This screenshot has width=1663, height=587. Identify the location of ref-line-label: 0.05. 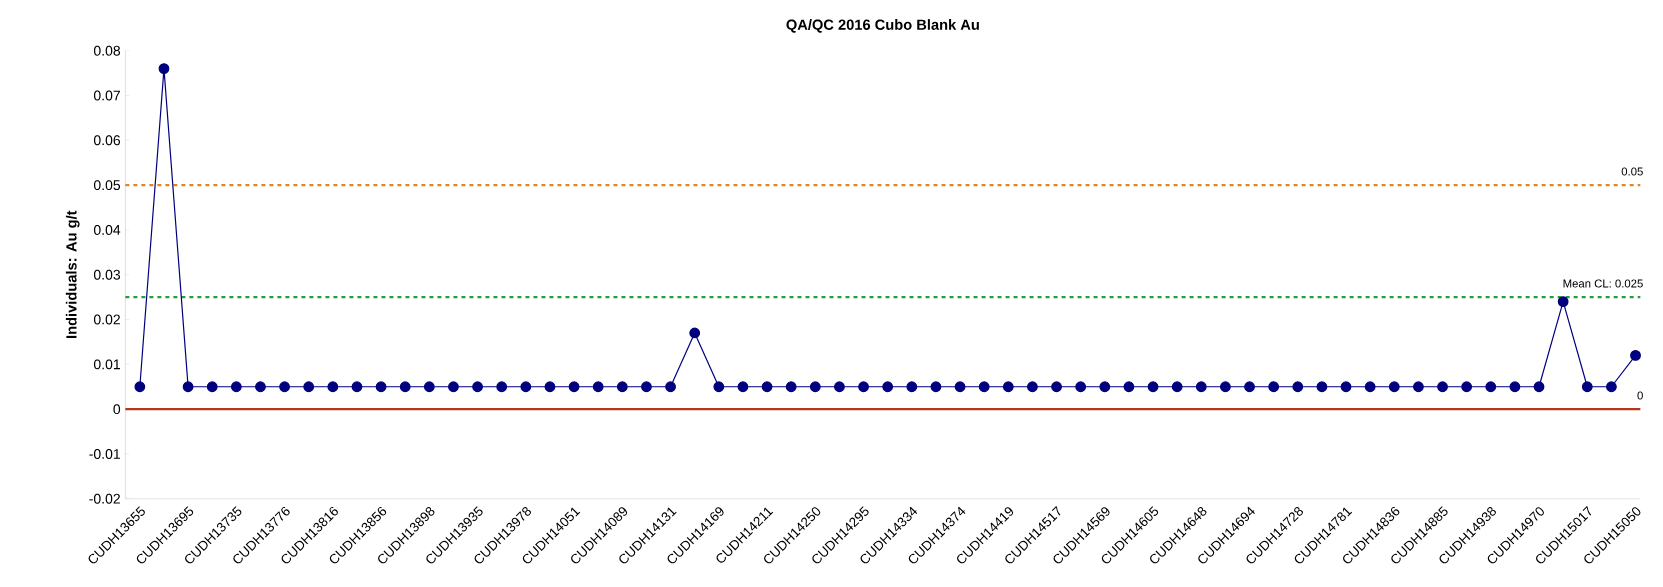
(1632, 171).